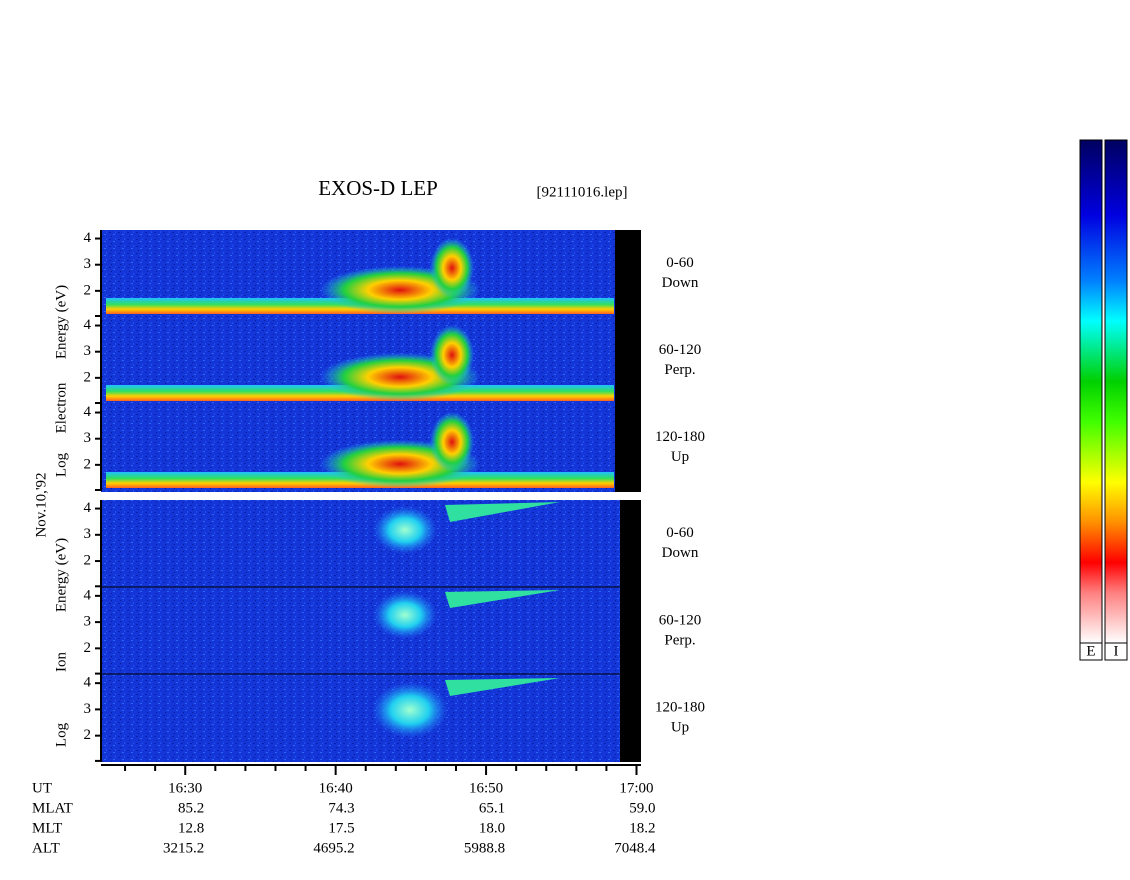 This screenshot has width=1130, height=880. I want to click on title: EXOS-D LEP, so click(378, 188).